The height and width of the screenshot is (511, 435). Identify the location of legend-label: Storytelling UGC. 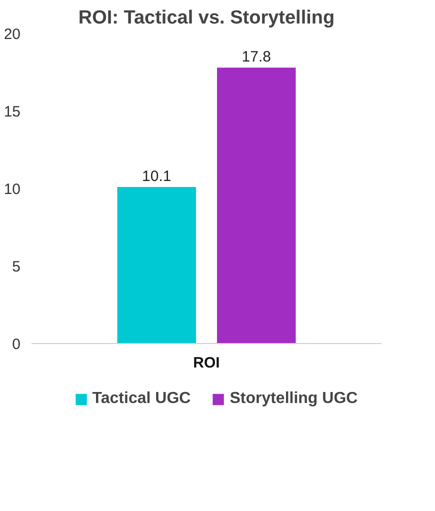
(294, 399).